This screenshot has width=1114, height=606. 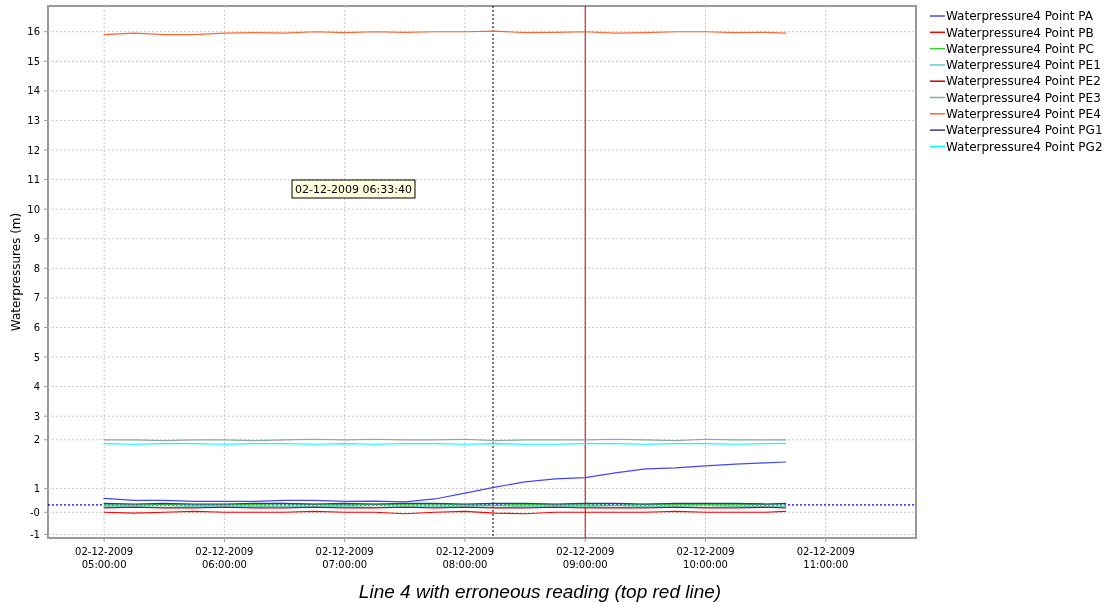 What do you see at coordinates (825, 558) in the screenshot?
I see `x-tick-label: 02-12-2009 11:00:00` at bounding box center [825, 558].